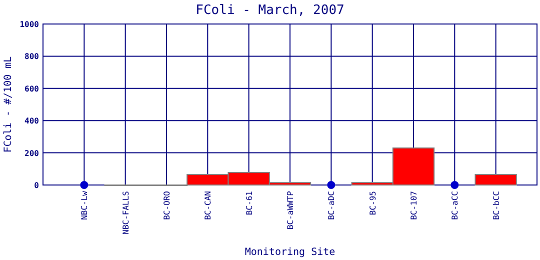  I want to click on y-axis-title: FColi - #/100 mL, so click(8, 104).